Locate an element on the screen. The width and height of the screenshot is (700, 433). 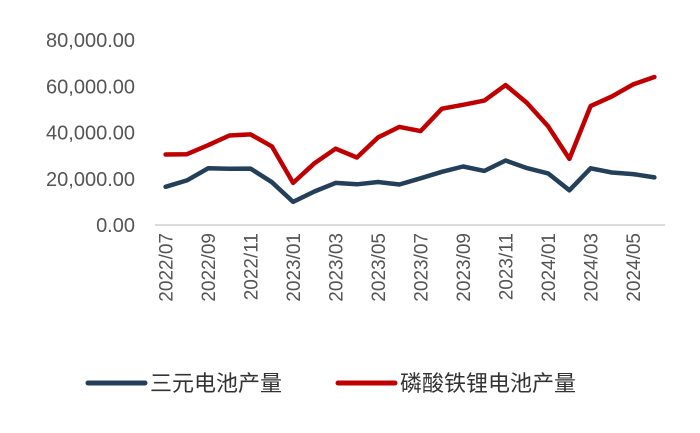
y-tick-label: 40,000.00 is located at coordinates (90, 134).